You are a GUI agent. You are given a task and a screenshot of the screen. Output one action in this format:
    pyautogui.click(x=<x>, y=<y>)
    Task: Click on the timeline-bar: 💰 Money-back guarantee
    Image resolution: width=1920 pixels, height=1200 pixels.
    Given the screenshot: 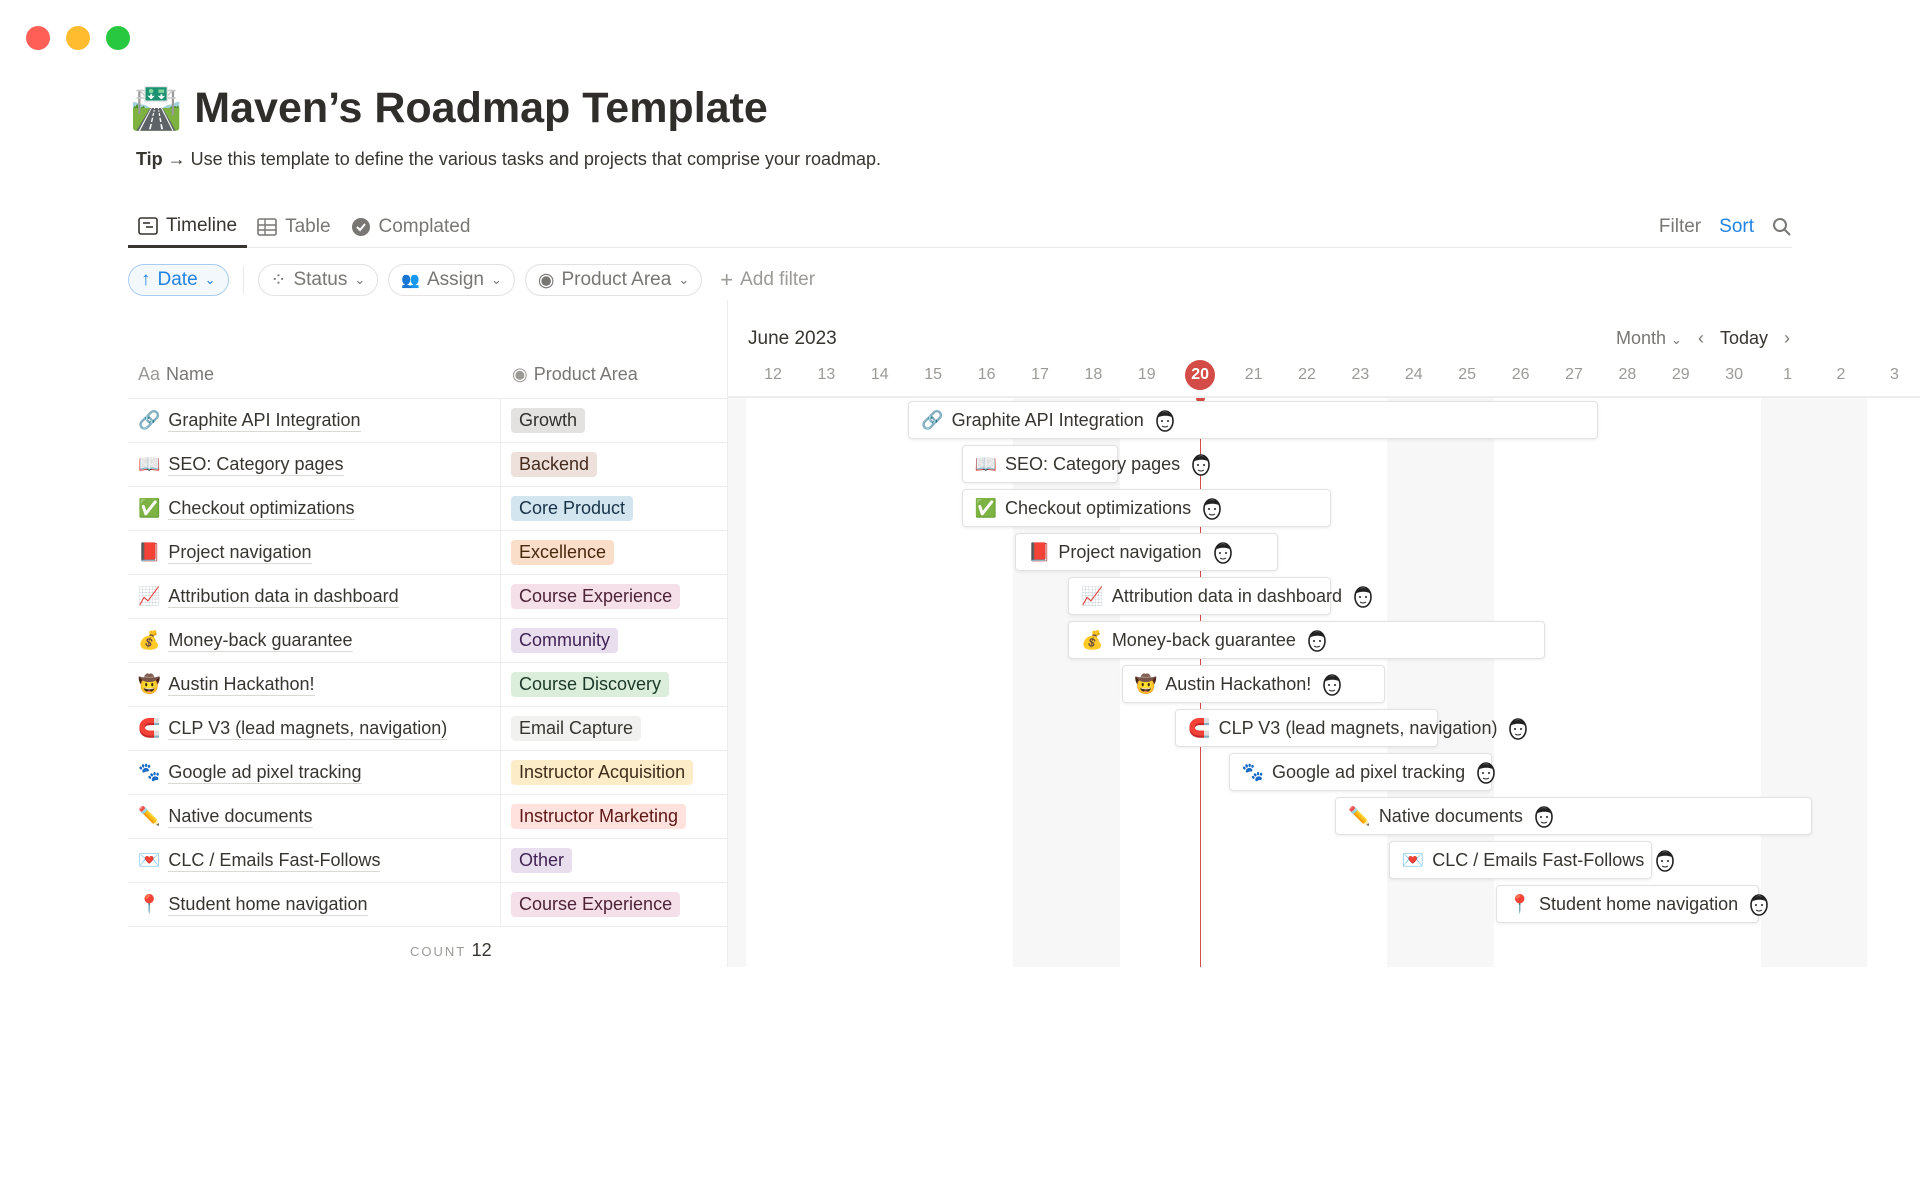 What is the action you would take?
    pyautogui.click(x=1306, y=640)
    